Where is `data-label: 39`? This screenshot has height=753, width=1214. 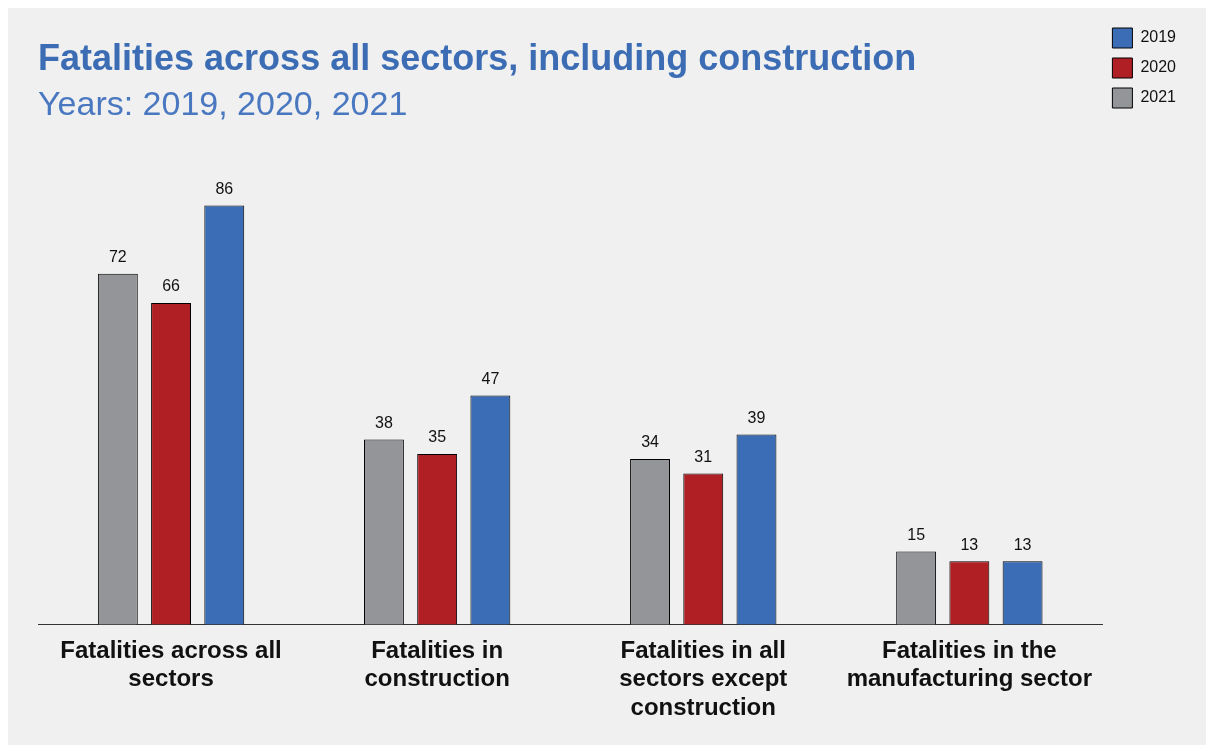 data-label: 39 is located at coordinates (756, 417).